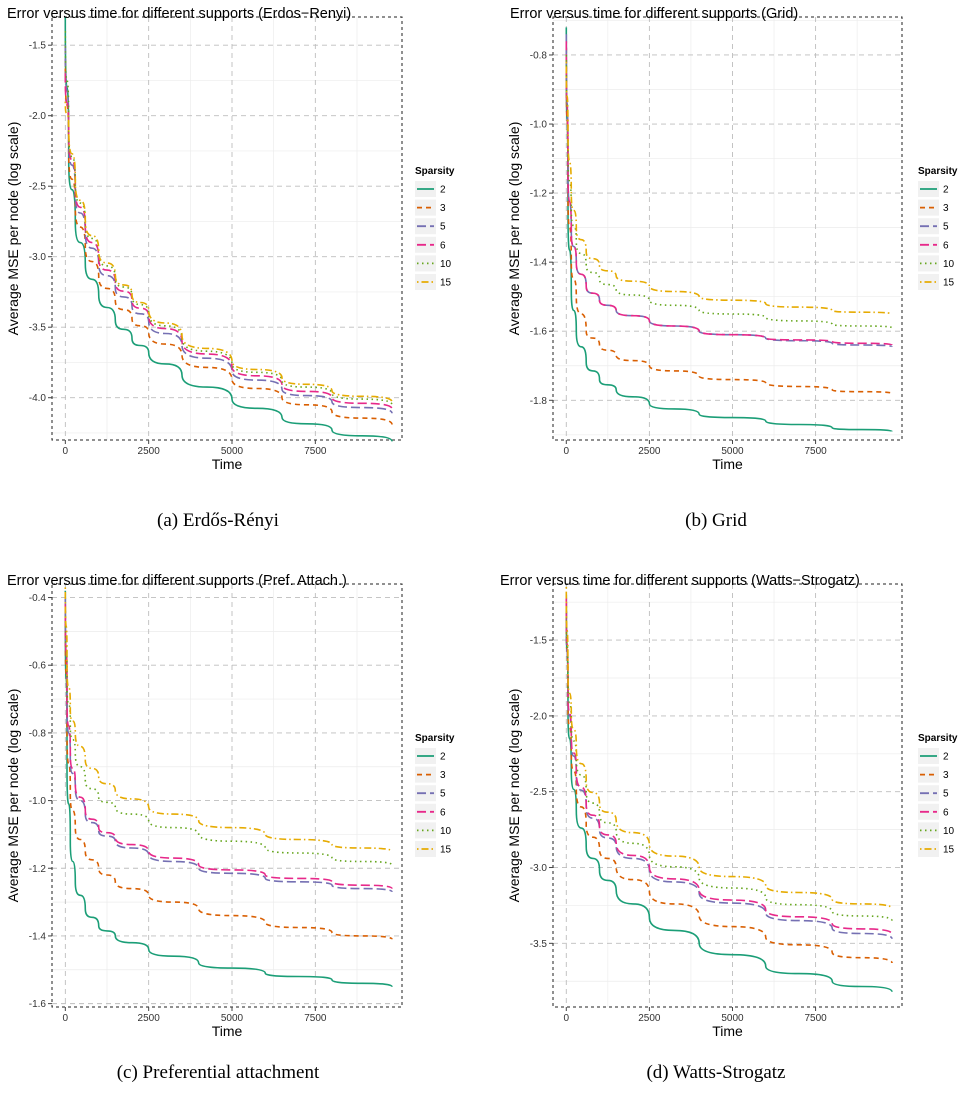  What do you see at coordinates (218, 1072) in the screenshot?
I see `figure-caption: (c) Preferential attachment` at bounding box center [218, 1072].